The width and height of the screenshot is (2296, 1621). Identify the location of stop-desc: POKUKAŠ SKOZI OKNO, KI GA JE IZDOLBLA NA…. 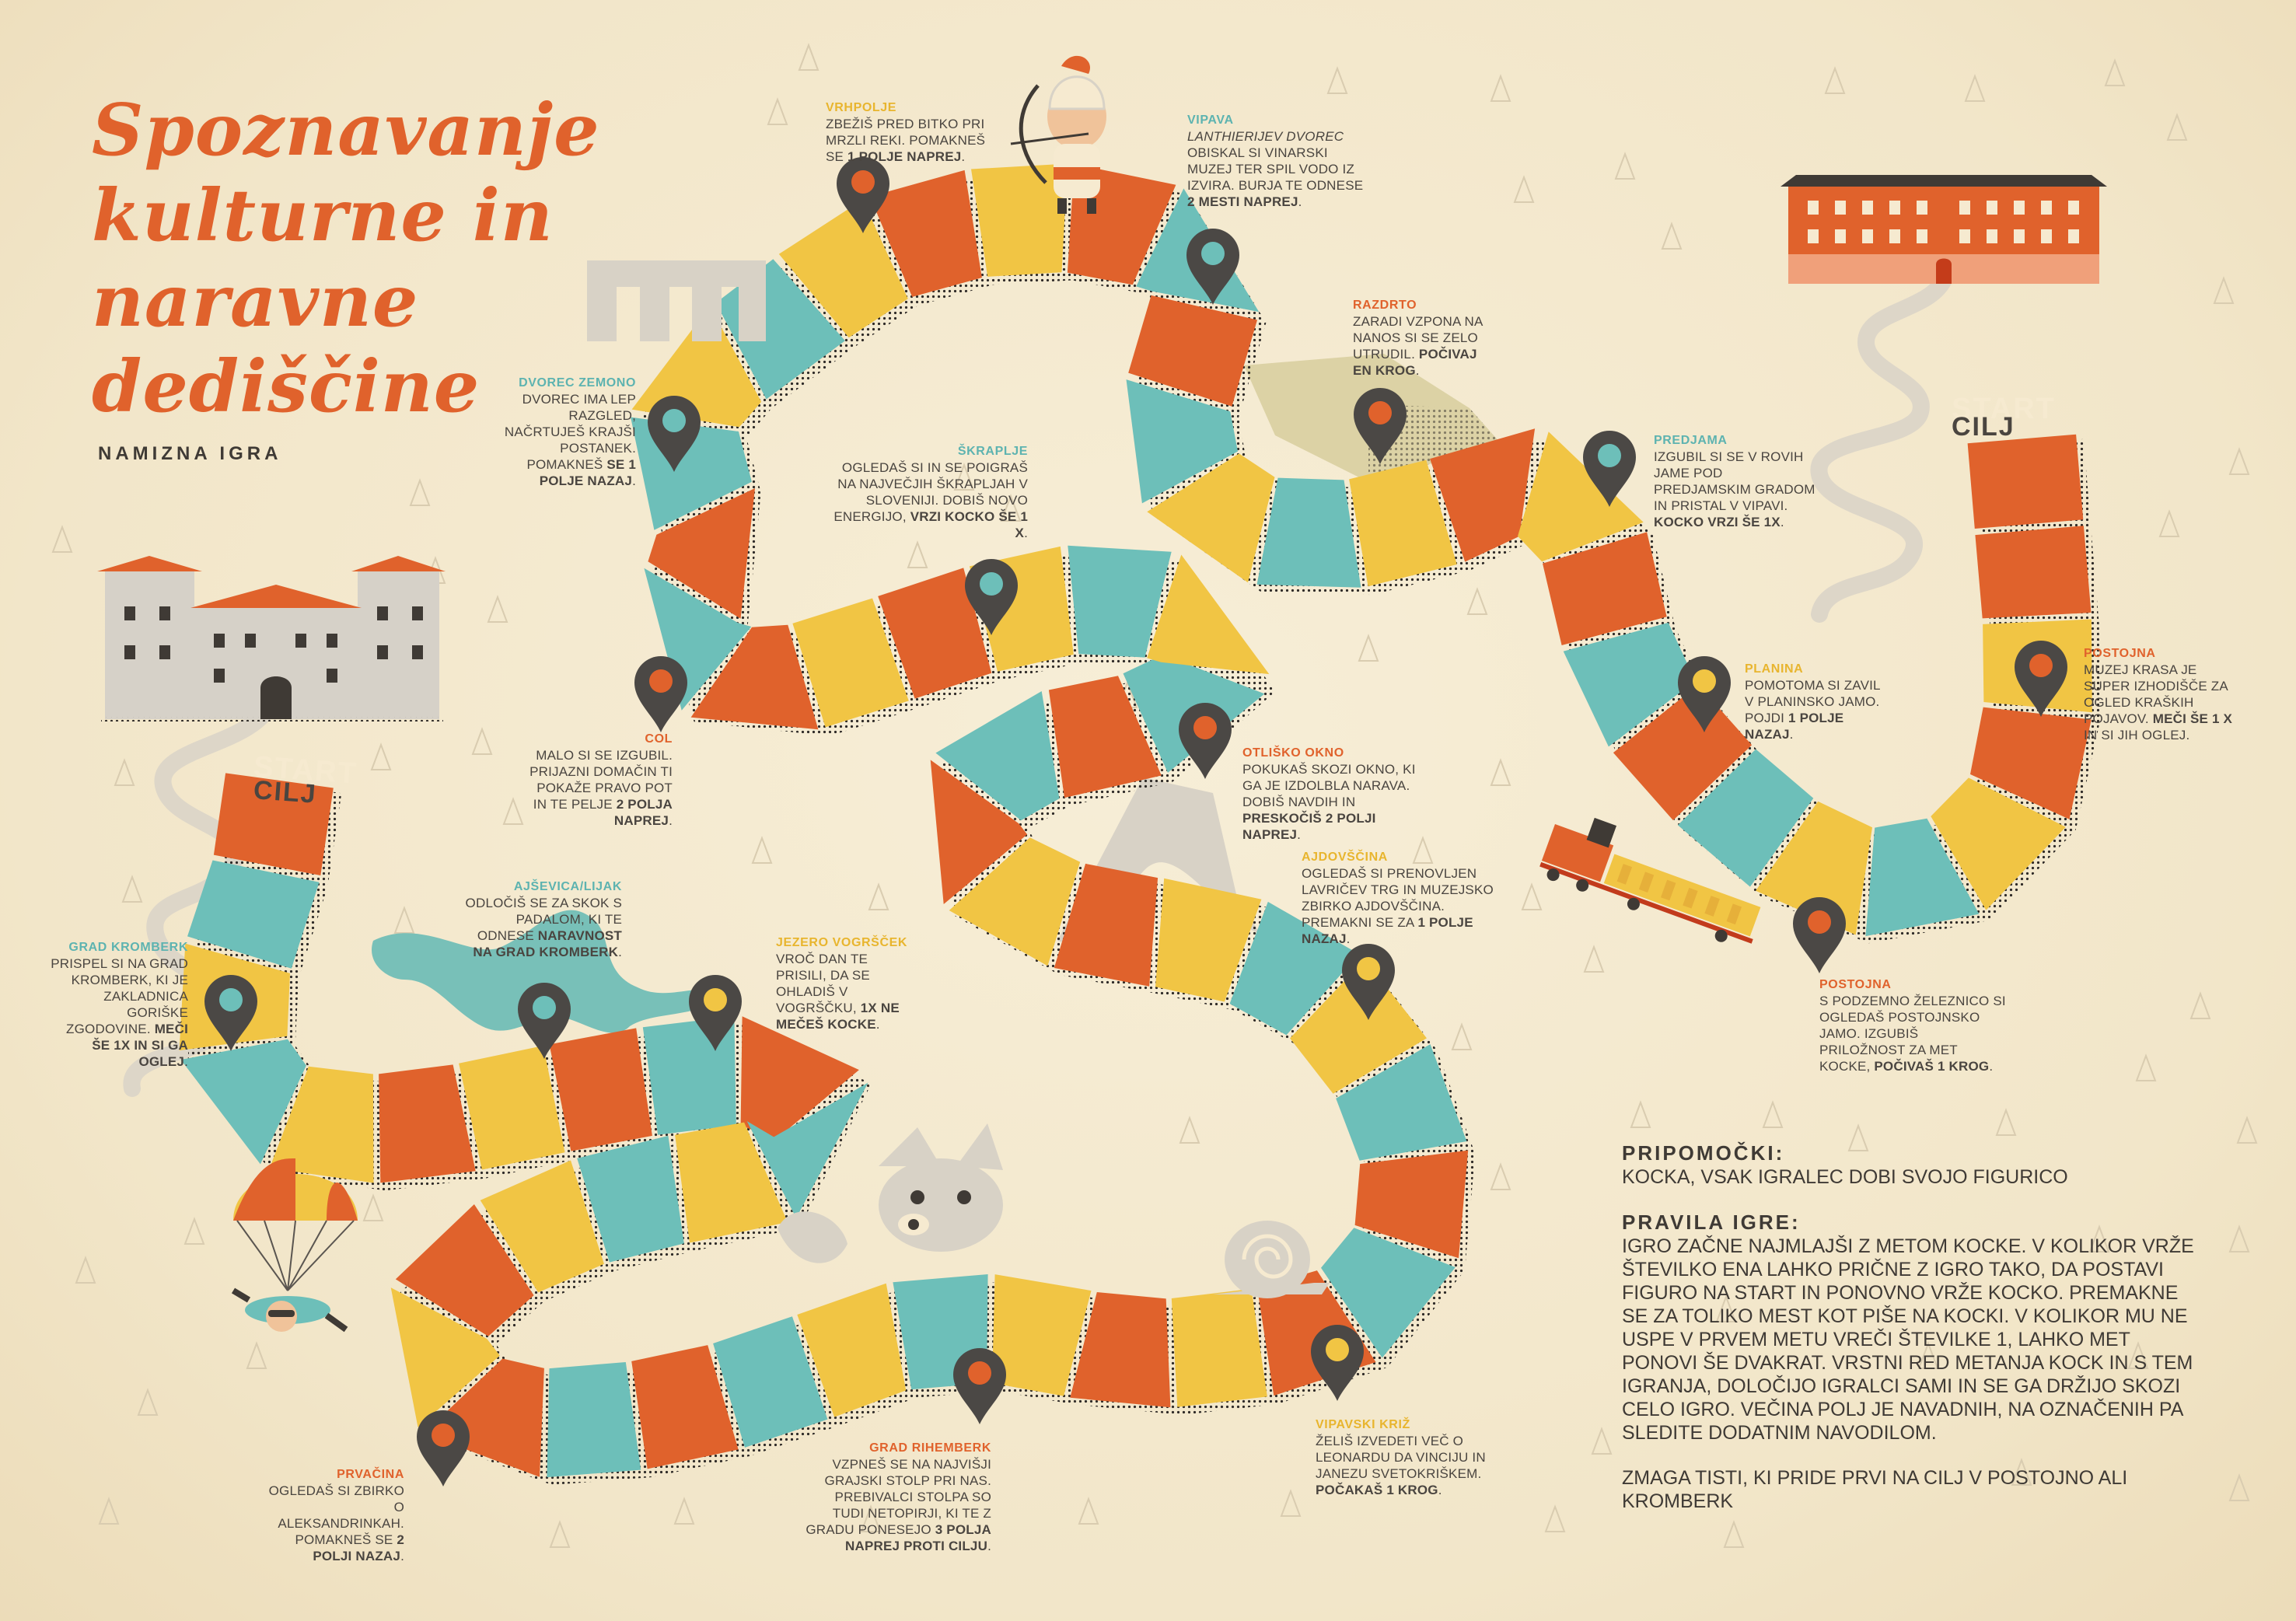
(1329, 785).